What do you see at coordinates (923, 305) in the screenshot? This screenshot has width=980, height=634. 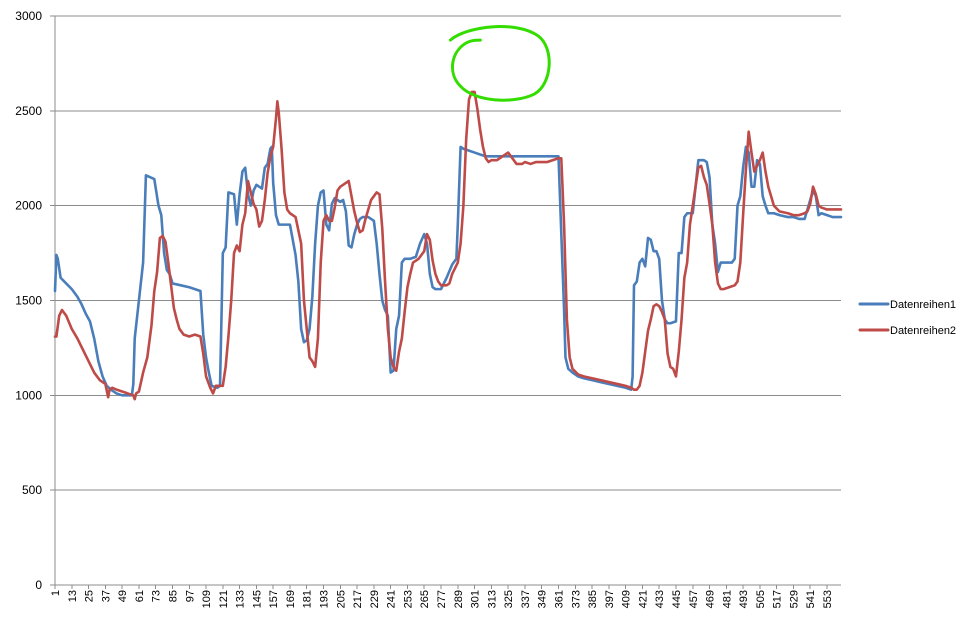 I see `legend-label: Datenreihen1` at bounding box center [923, 305].